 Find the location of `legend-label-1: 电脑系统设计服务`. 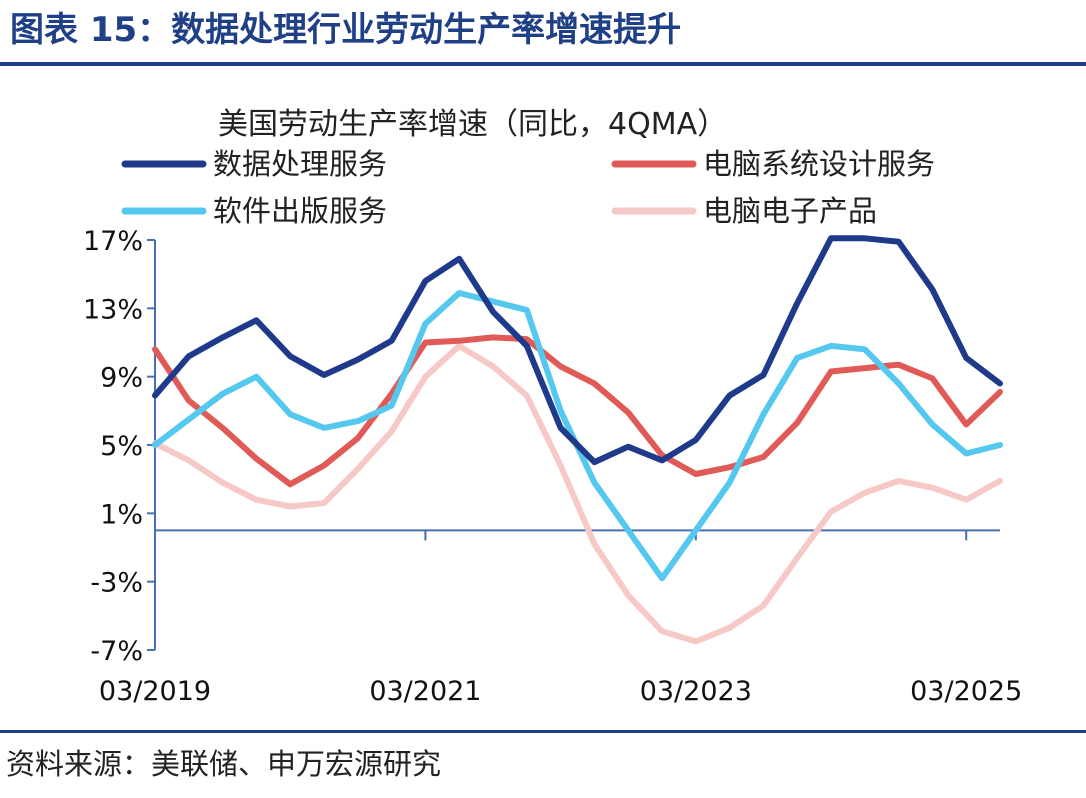

legend-label-1: 电脑系统设计服务 is located at coordinates (819, 164).